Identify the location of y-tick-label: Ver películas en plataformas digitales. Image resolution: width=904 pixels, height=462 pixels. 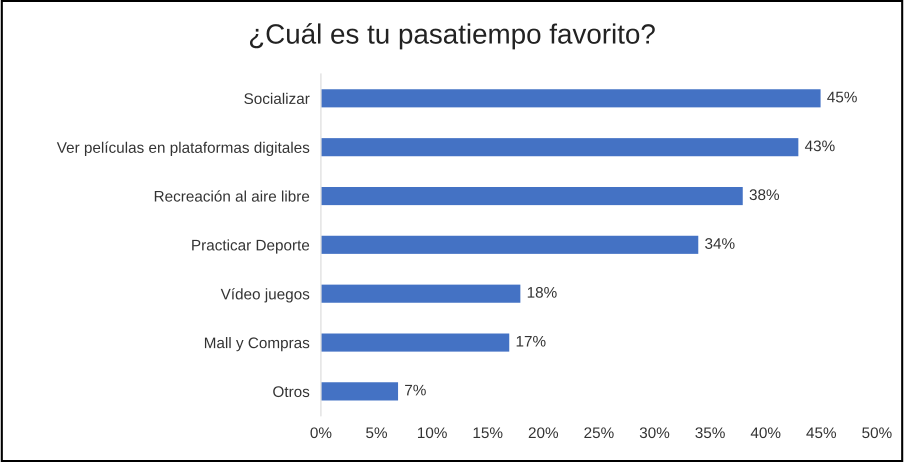
(183, 149).